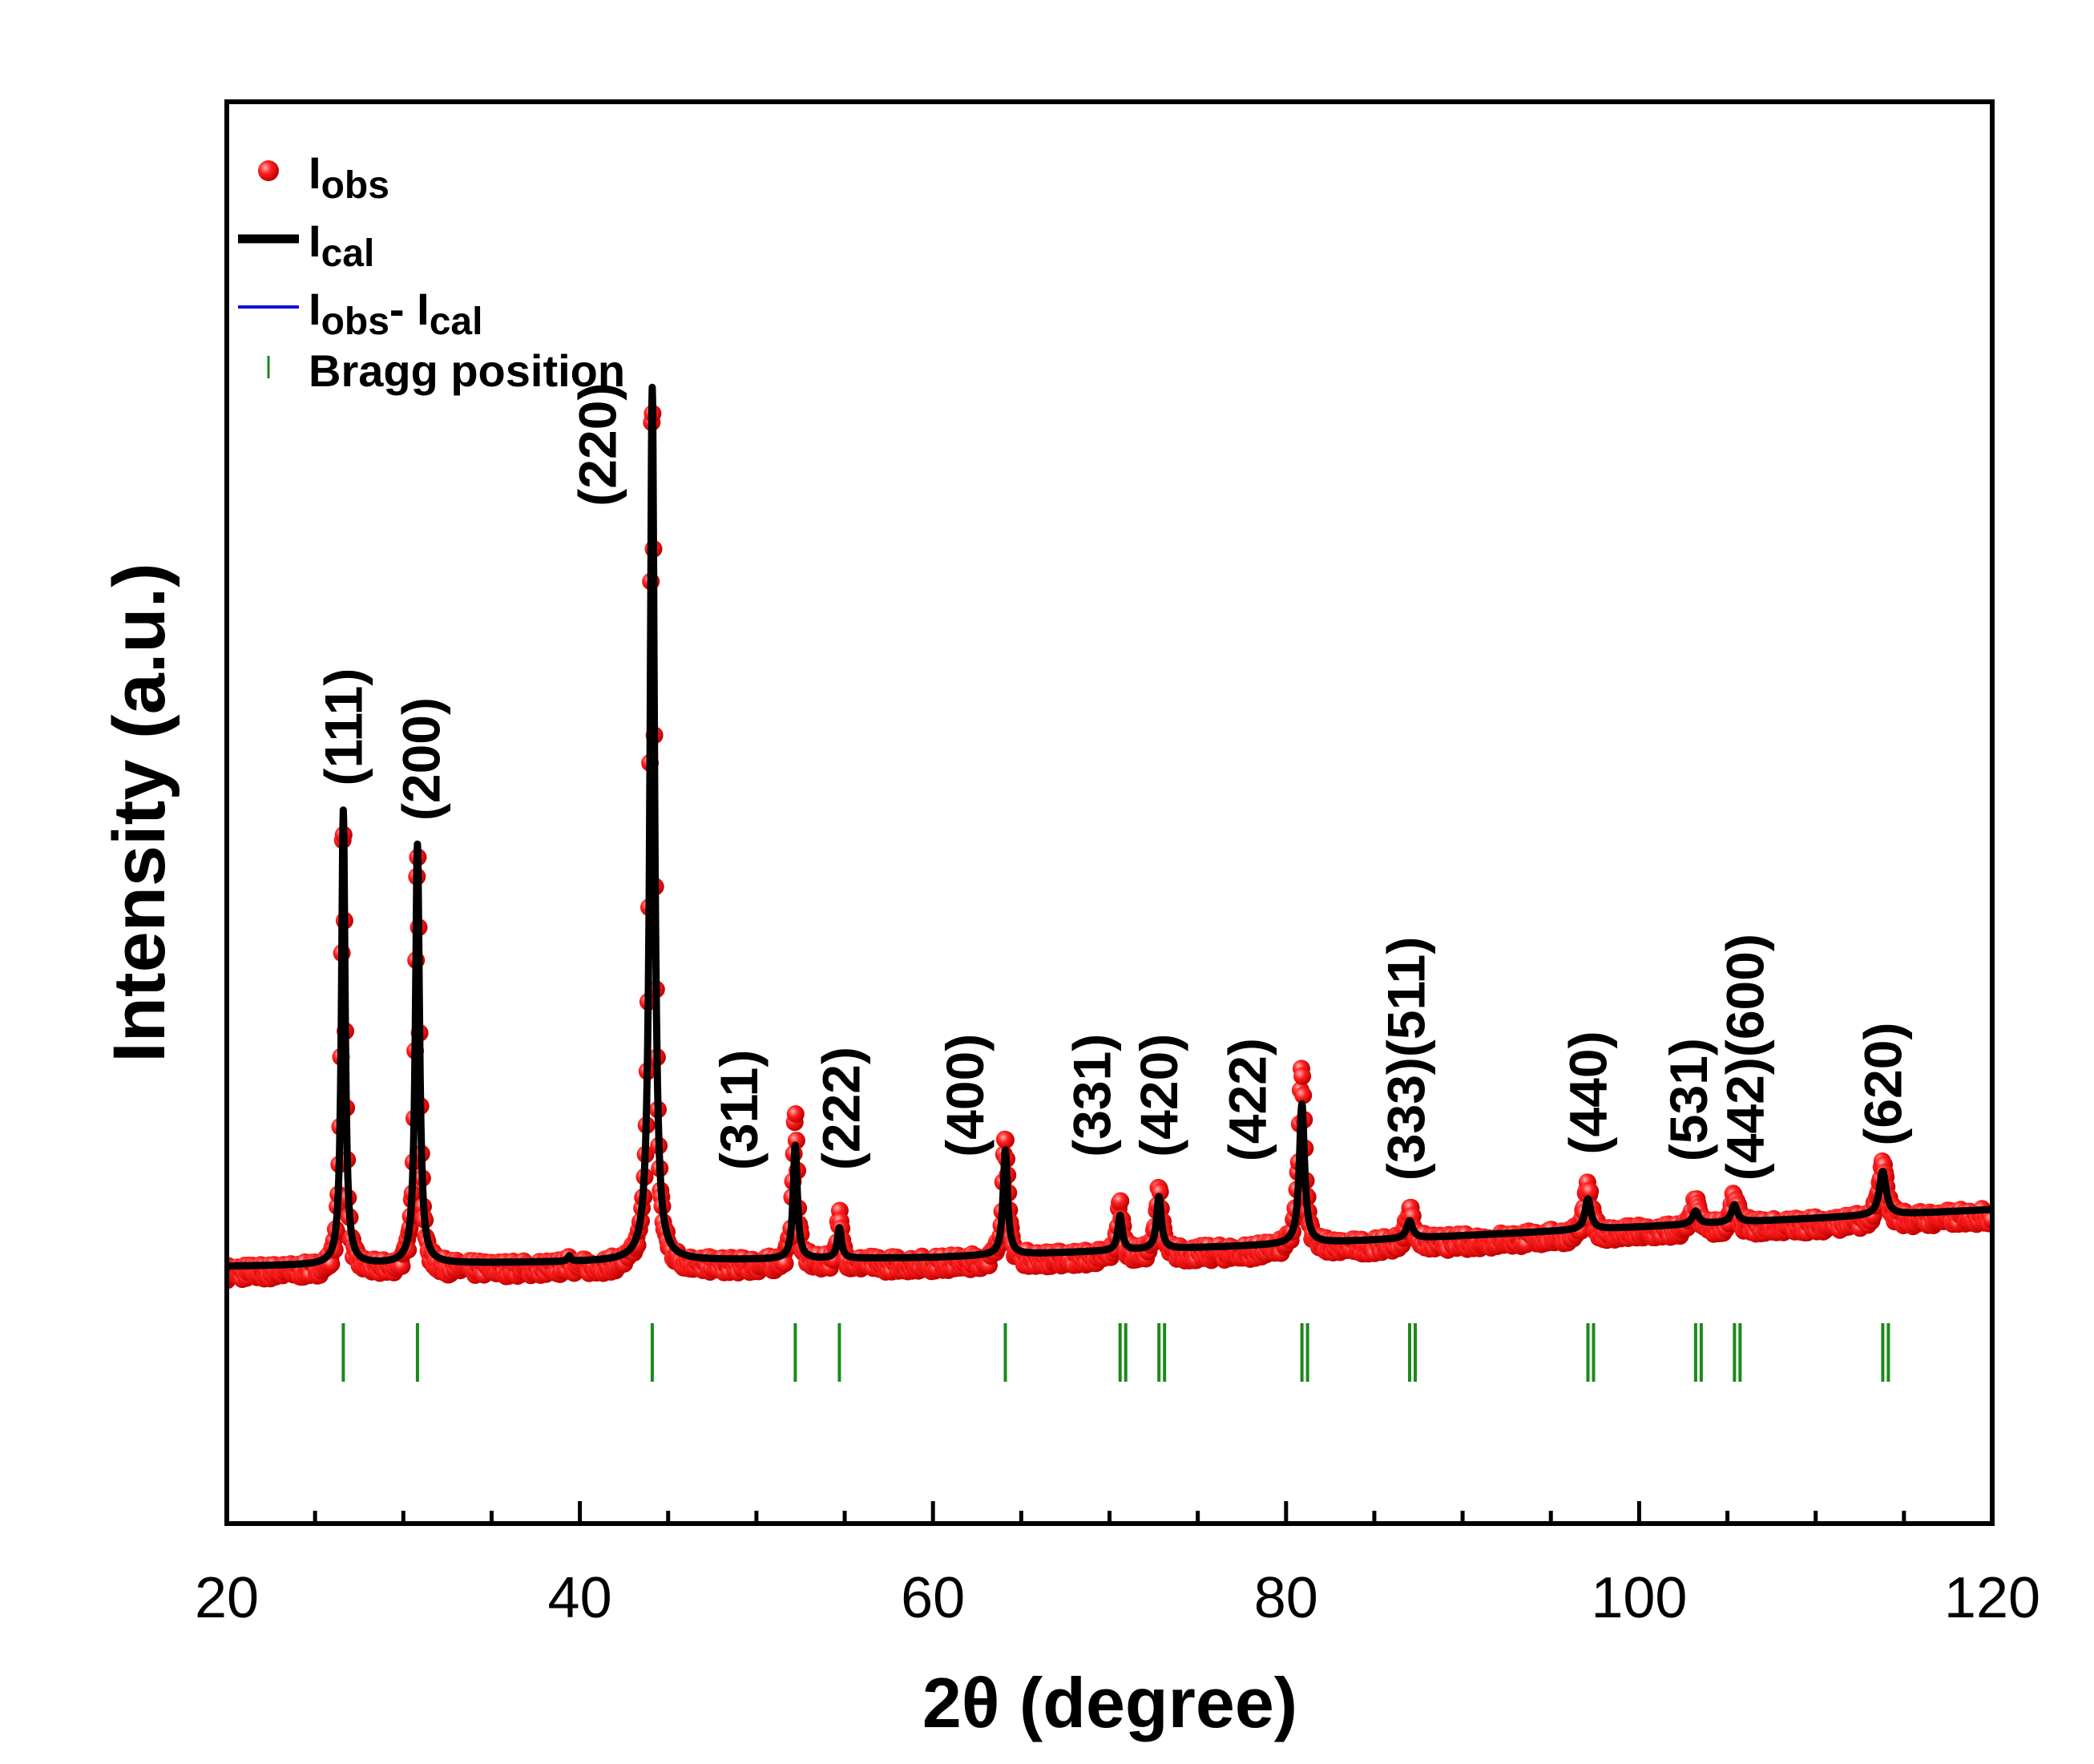 The width and height of the screenshot is (2094, 1764). What do you see at coordinates (395, 313) in the screenshot?
I see `legend-label: Iobs- Ical` at bounding box center [395, 313].